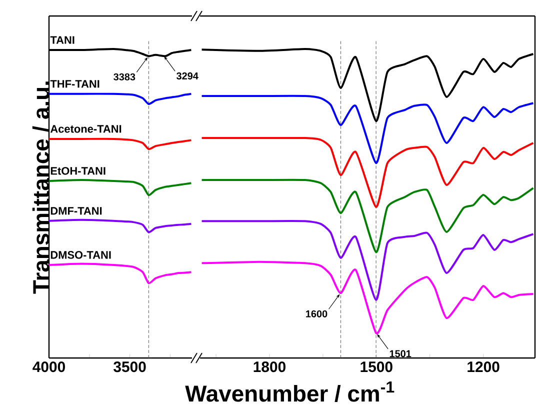  I want to click on series-label: DMSO-TANI, so click(80, 255).